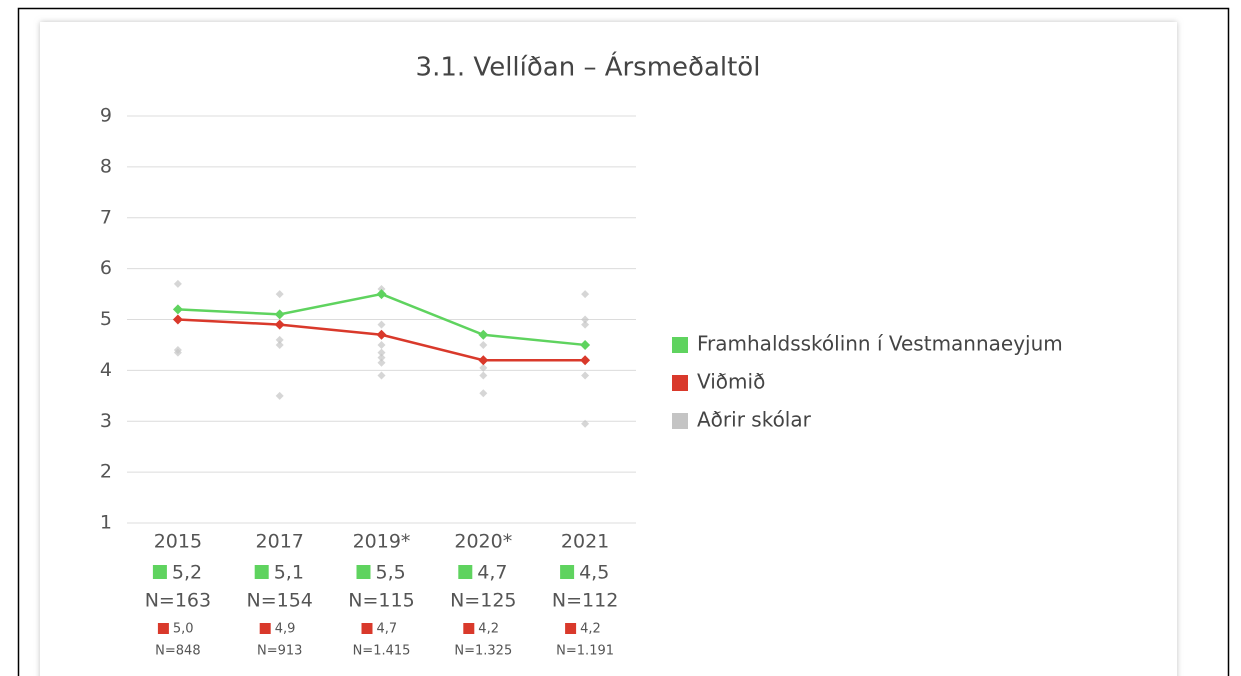 The width and height of the screenshot is (1241, 676). Describe the element at coordinates (594, 573) in the screenshot. I see `value-label: 4,5` at that location.